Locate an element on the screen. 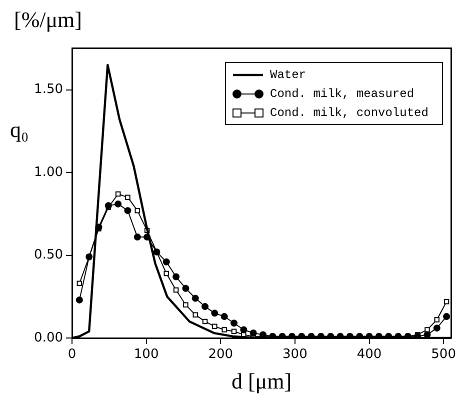 The width and height of the screenshot is (475, 408). y-tick-label: 1.00 is located at coordinates (48, 172).